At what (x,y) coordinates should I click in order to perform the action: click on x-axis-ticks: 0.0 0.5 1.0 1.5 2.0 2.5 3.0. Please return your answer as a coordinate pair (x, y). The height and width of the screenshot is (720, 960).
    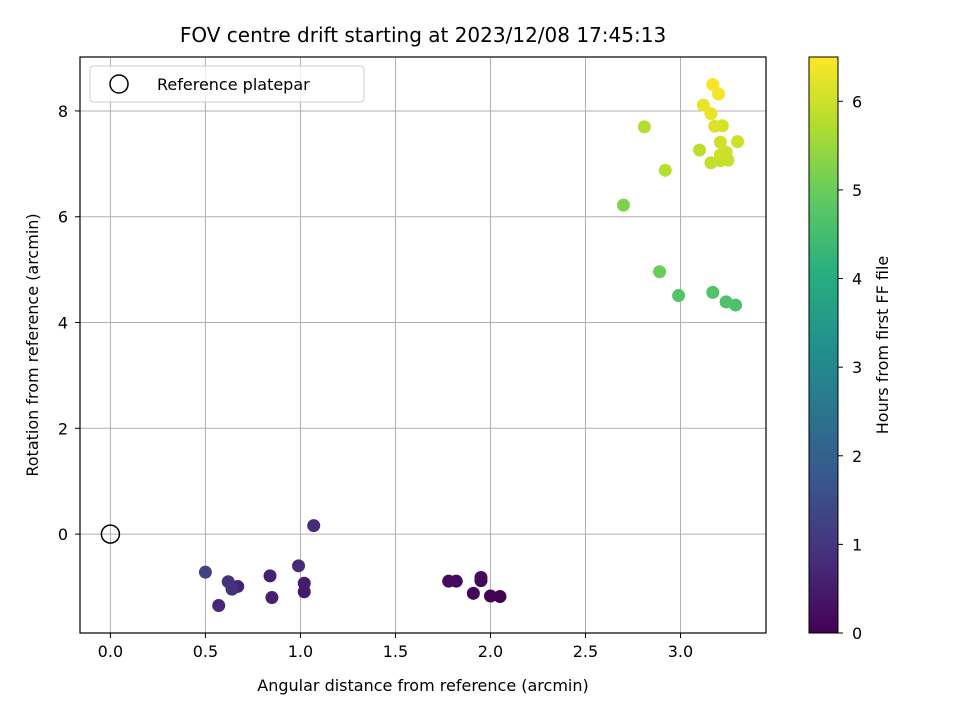
    Looking at the image, I should click on (395, 647).